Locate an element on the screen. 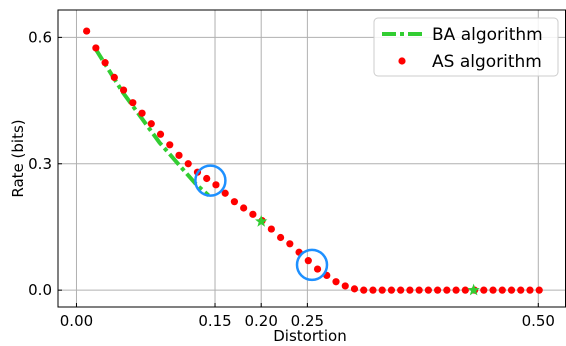  legend-as-label: AS algorithm is located at coordinates (487, 62).